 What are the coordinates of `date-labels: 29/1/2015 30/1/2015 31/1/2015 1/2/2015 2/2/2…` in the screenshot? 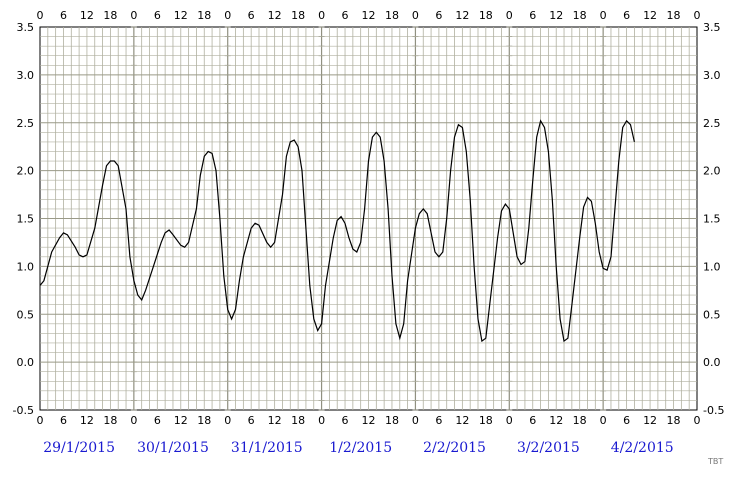 It's located at (358, 448).